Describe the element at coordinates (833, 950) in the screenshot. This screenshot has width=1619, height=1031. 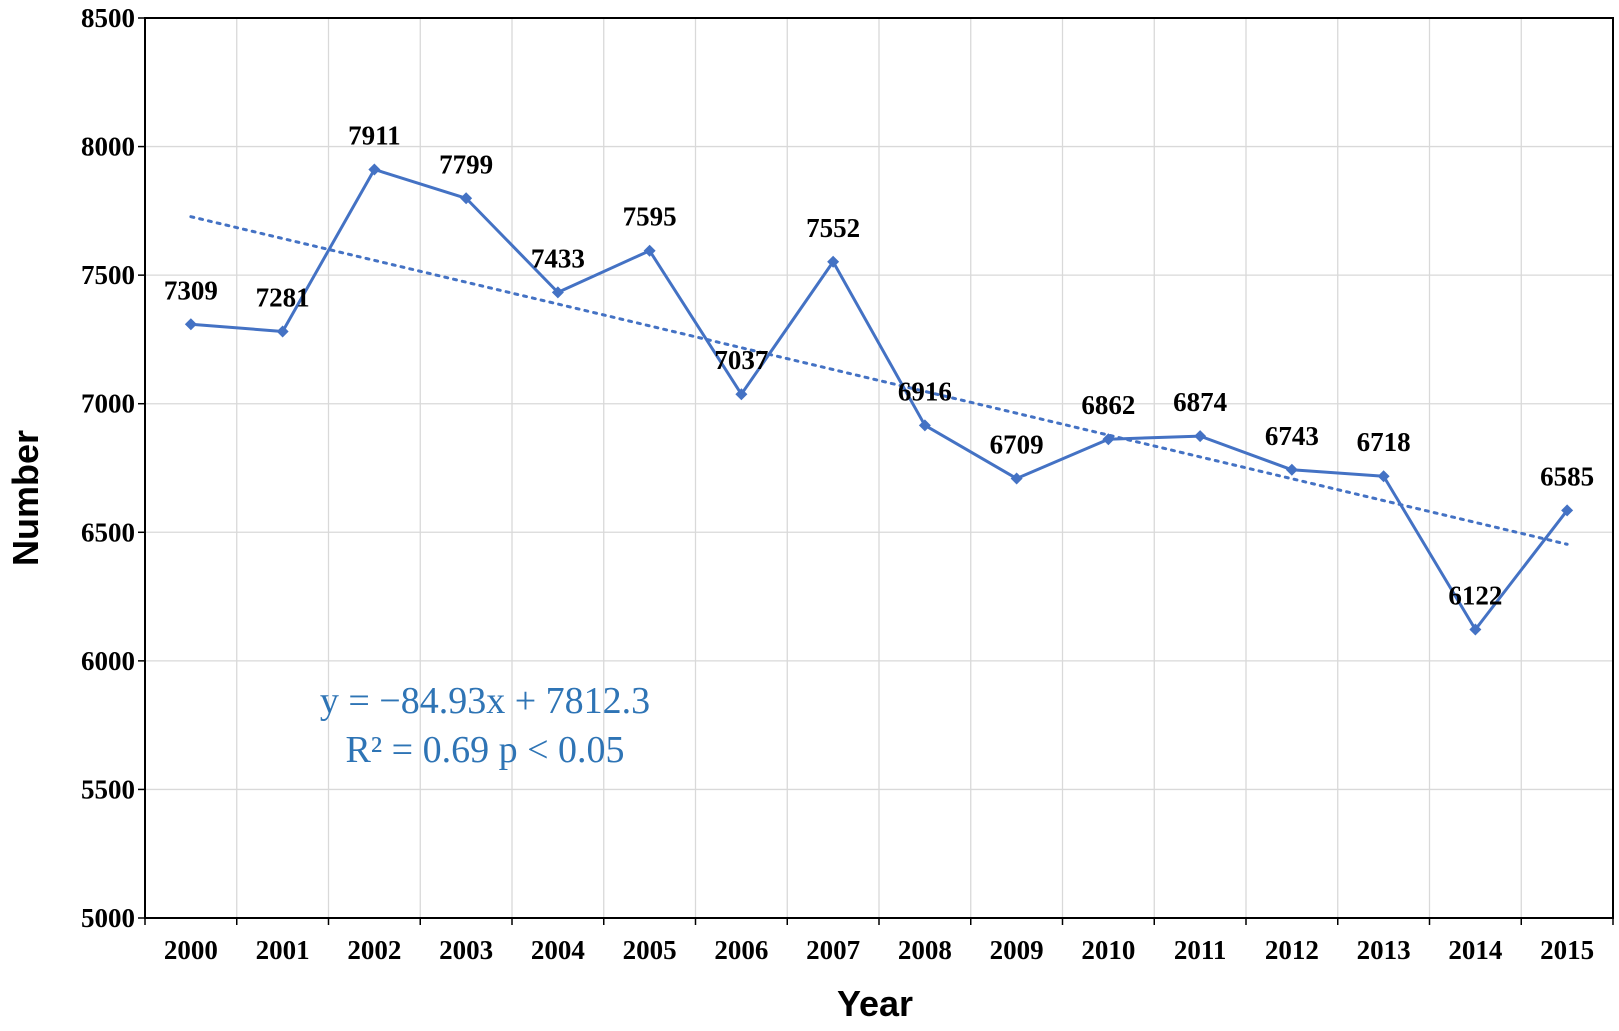
I see `x-tick-label: 2007` at that location.